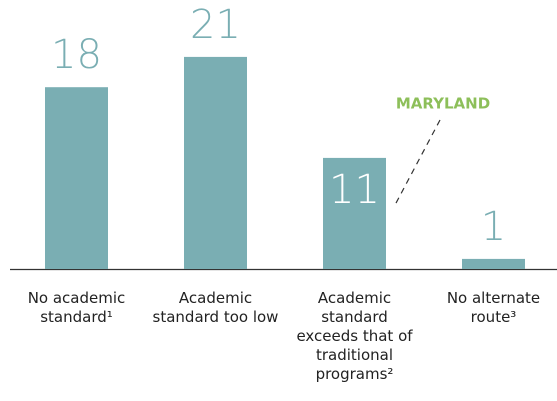 The image size is (557, 401). Describe the element at coordinates (493, 227) in the screenshot. I see `value-label: 1` at that location.